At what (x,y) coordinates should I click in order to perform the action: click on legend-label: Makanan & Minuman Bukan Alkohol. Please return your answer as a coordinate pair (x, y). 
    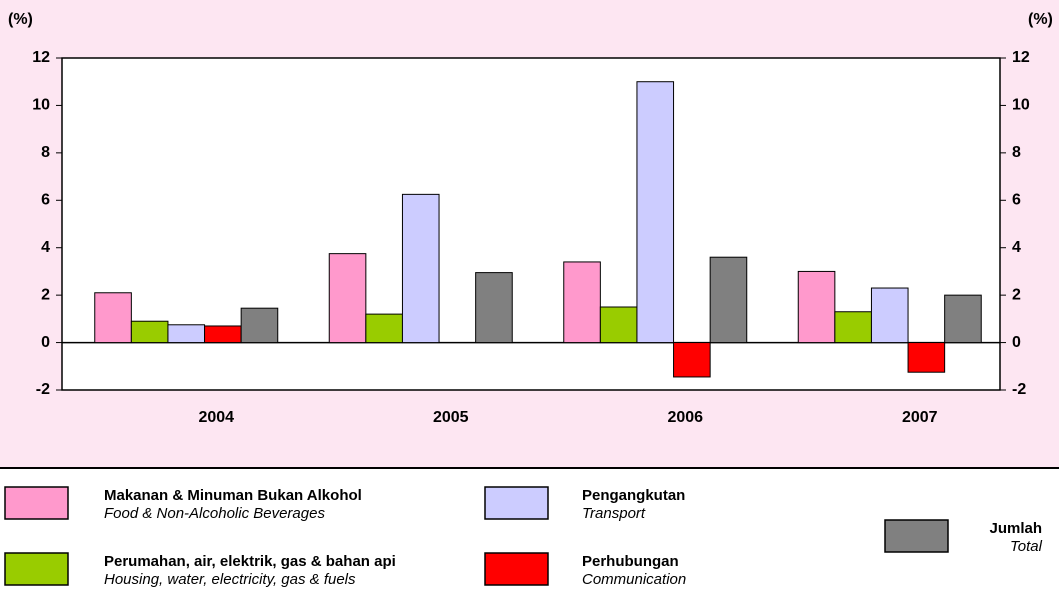
    Looking at the image, I should click on (233, 495).